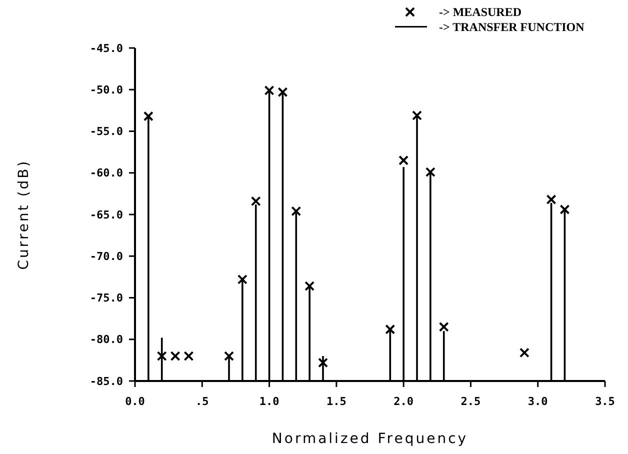 Image resolution: width=628 pixels, height=454 pixels. Describe the element at coordinates (404, 401) in the screenshot. I see `x-tick-label: 2.0` at that location.